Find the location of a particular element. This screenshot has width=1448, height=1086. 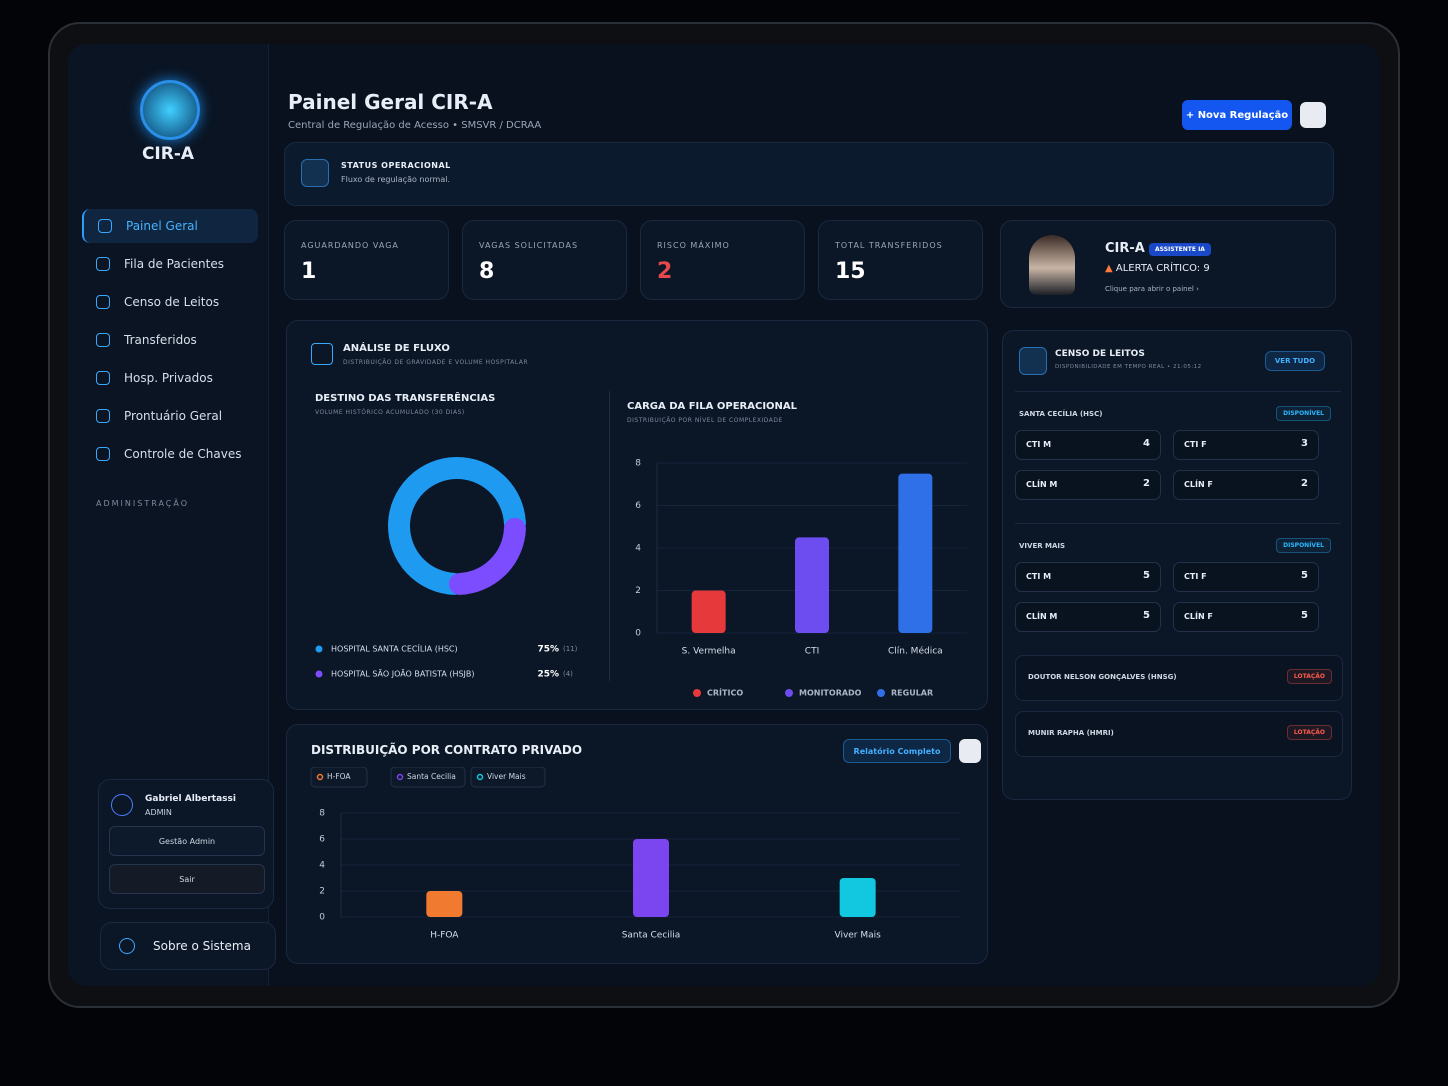

hospital-name: MUNIR RAPHA (HMRI) is located at coordinates (1071, 733).